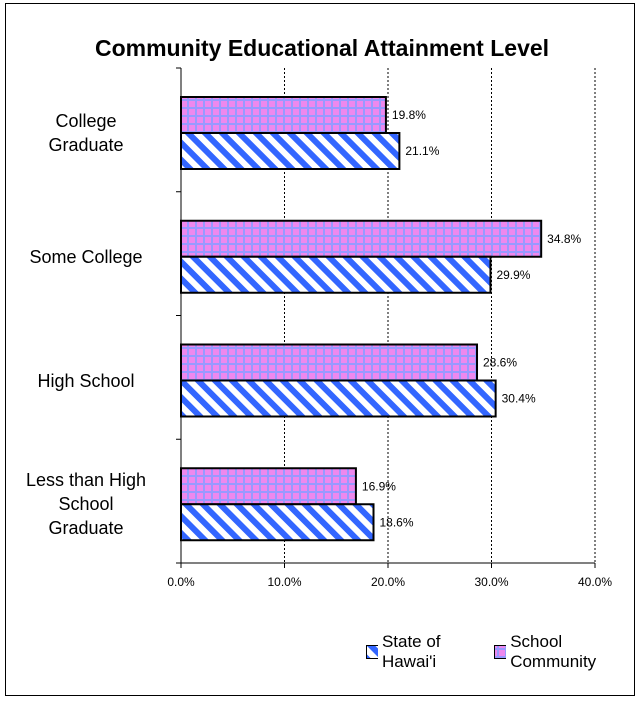 The height and width of the screenshot is (706, 644). What do you see at coordinates (409, 115) in the screenshot?
I see `data-label: 19.8%` at bounding box center [409, 115].